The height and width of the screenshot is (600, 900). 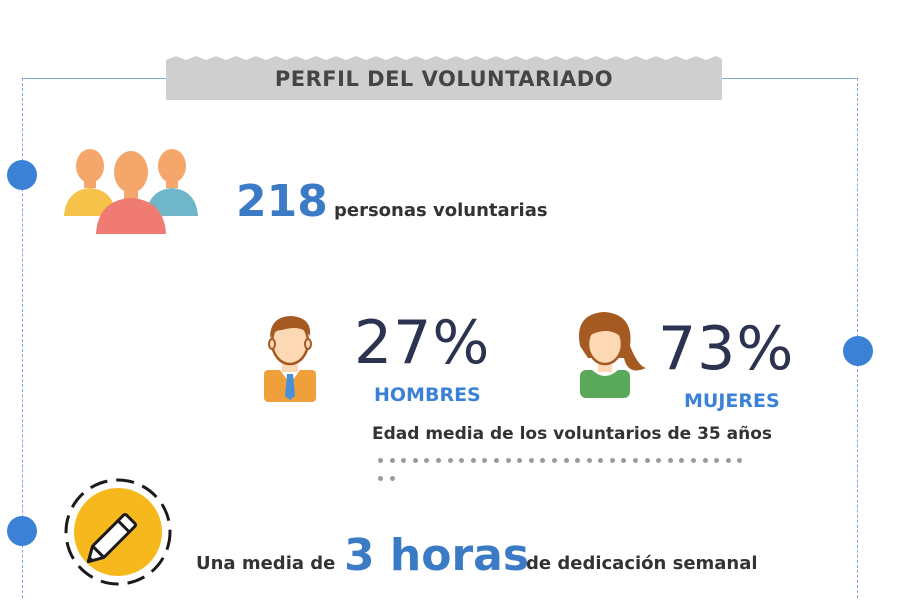 I want to click on title-banner: PERFIL DEL VOLUNTARIADO, so click(x=444, y=78).